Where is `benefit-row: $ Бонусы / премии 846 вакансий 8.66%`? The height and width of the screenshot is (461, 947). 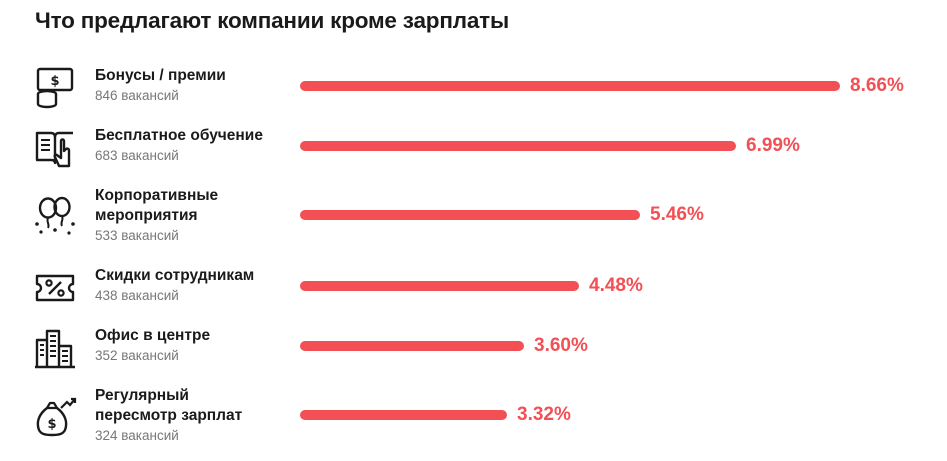
benefit-row: $ Бонусы / премии 846 вакансий 8.66% is located at coordinates (473, 93).